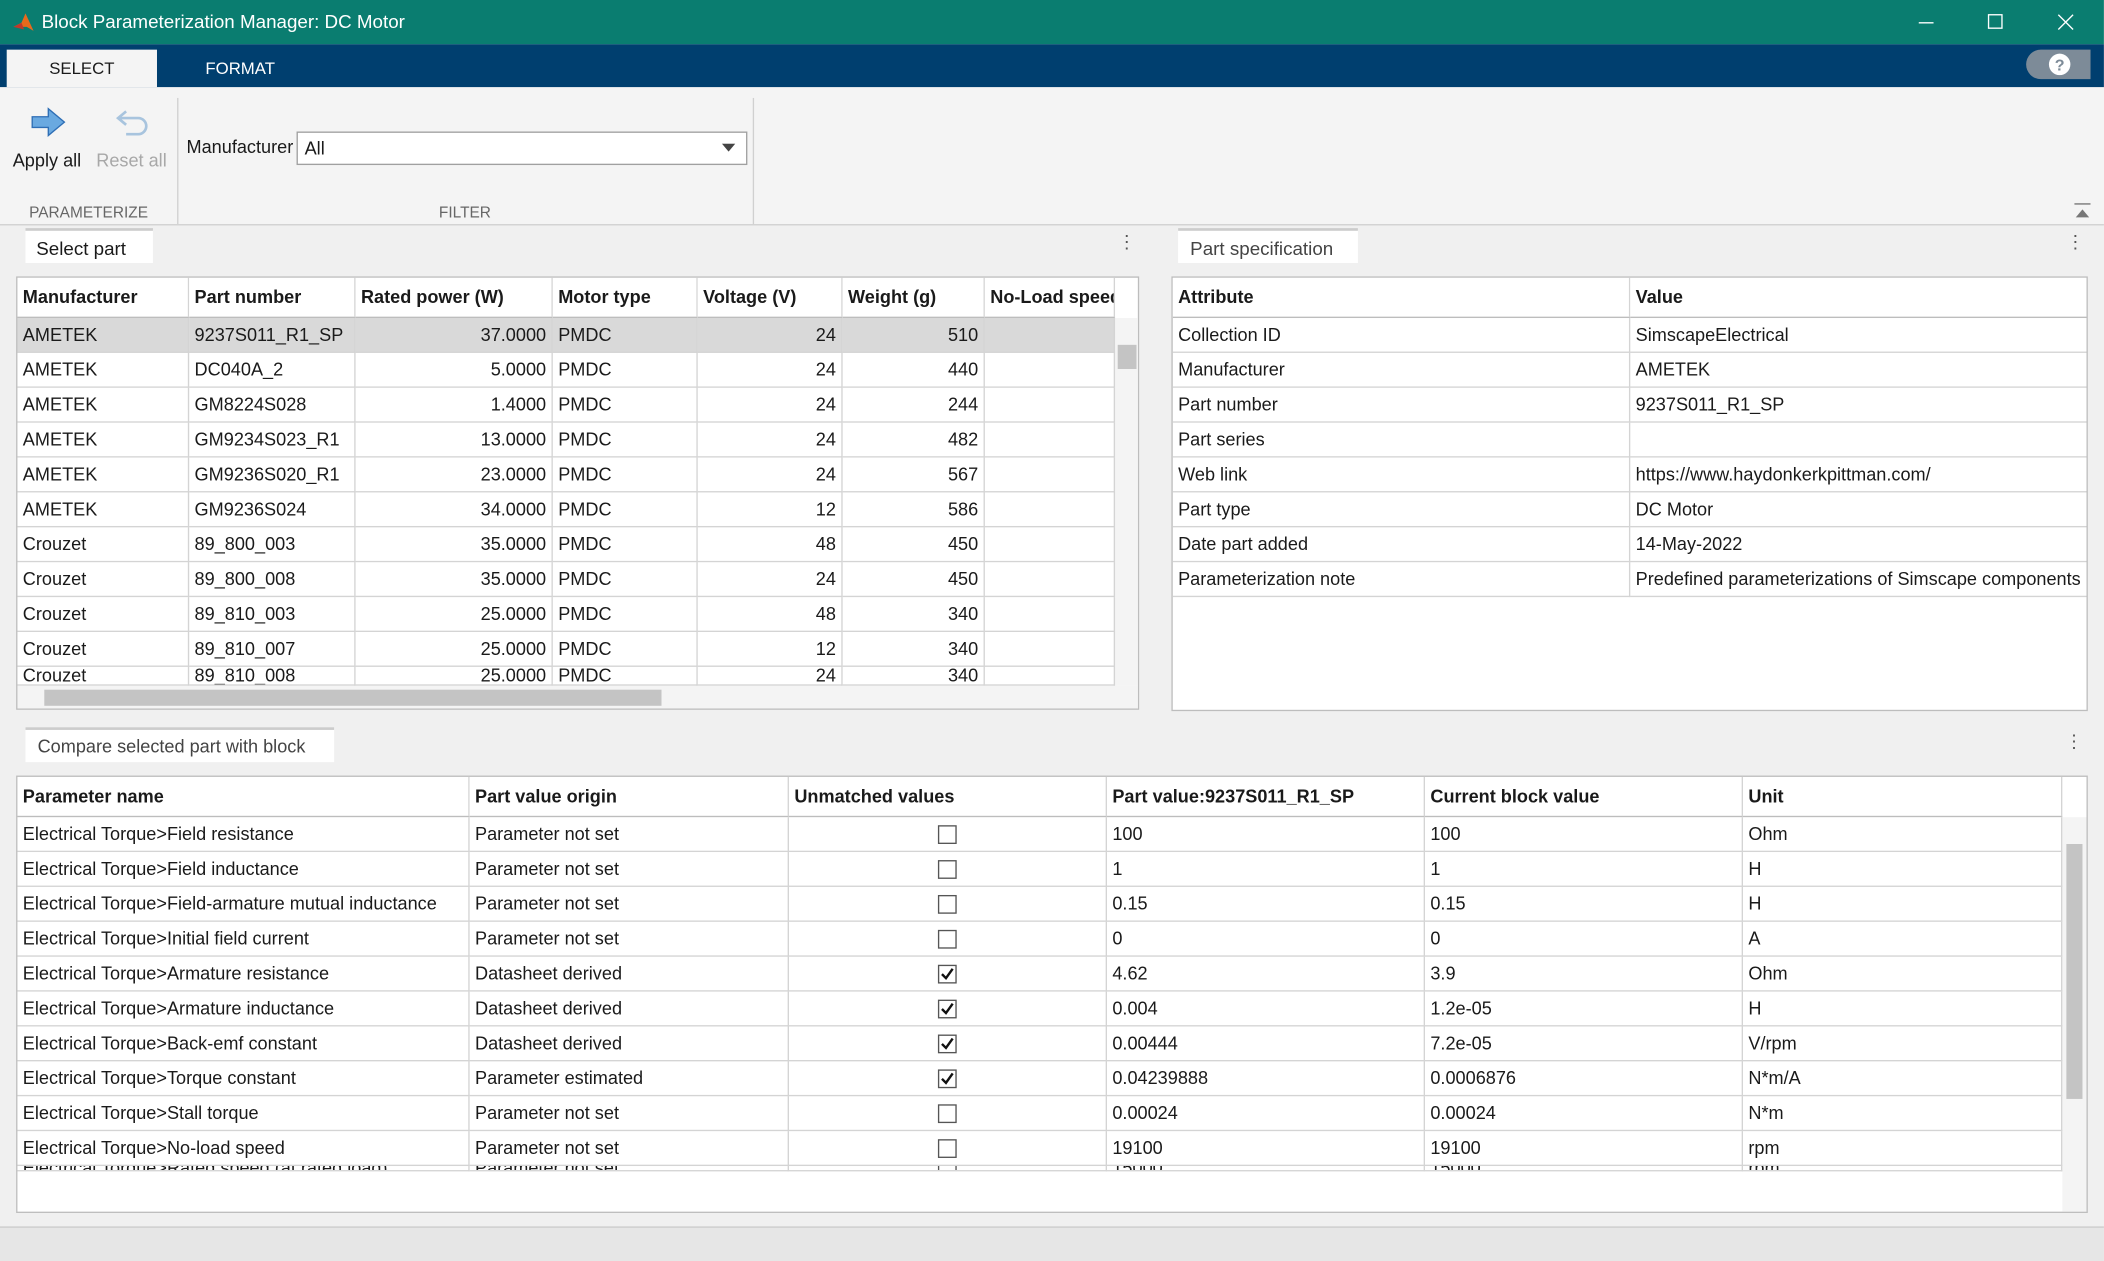  I want to click on column-header: Part value origin, so click(629, 797).